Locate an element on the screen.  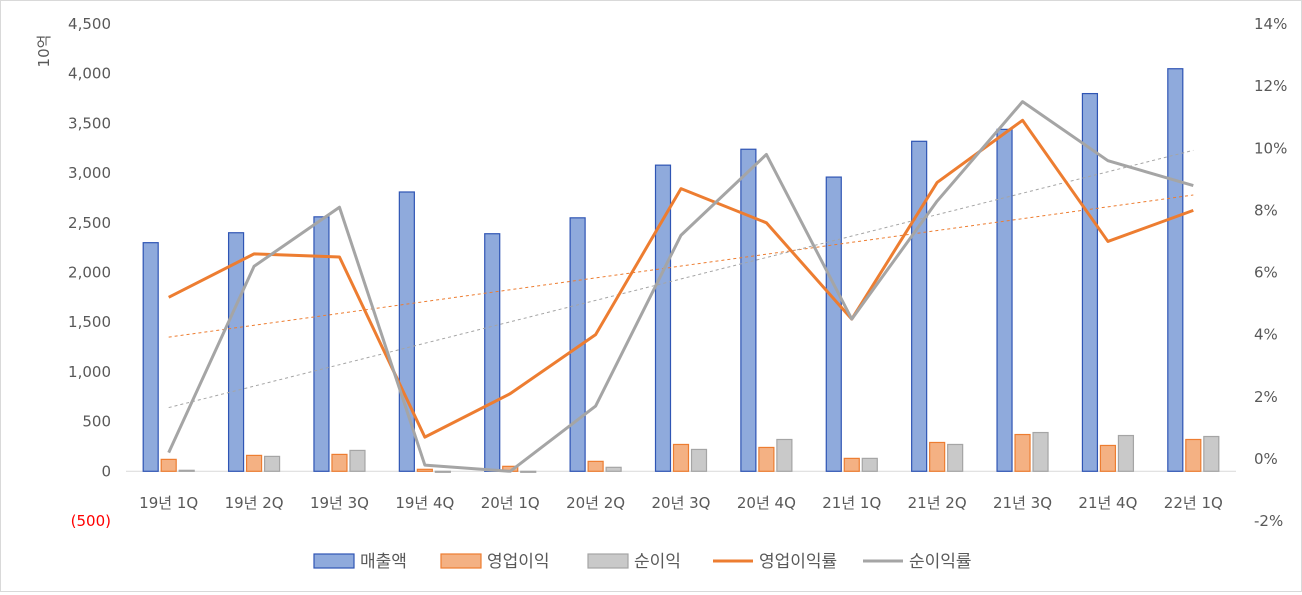
legend-label-순이익: 순이익 is located at coordinates (657, 562).